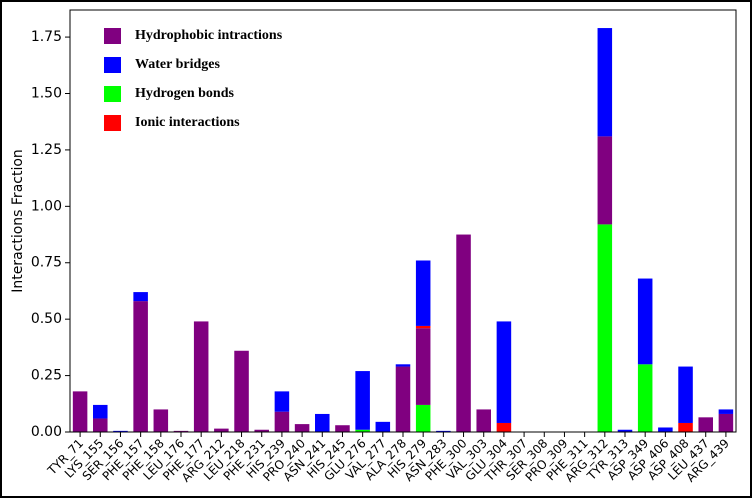 The height and width of the screenshot is (498, 752). I want to click on y-tick-label: 1.25, so click(46, 150).